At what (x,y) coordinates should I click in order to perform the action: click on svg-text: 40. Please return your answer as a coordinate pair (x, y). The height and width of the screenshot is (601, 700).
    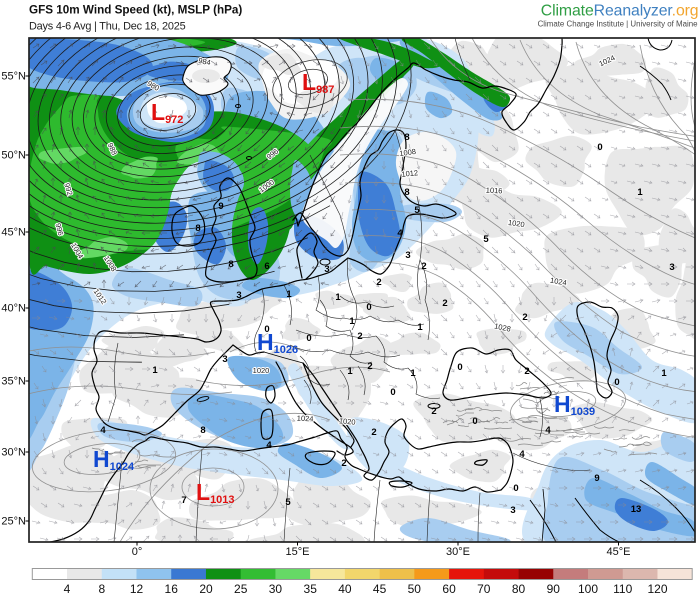
    Looking at the image, I should click on (345, 589).